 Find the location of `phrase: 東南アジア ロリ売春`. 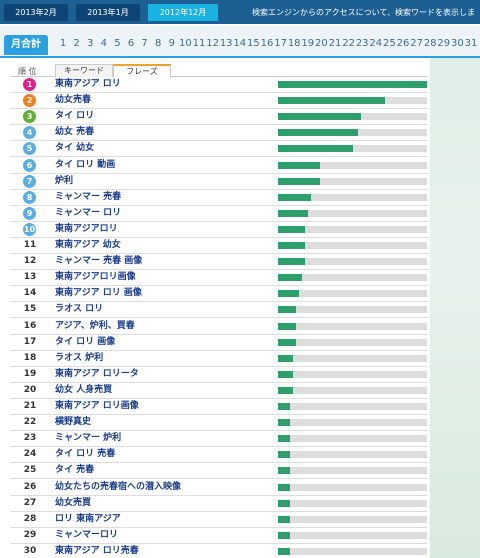

phrase: 東南アジア ロリ売春 is located at coordinates (97, 550).